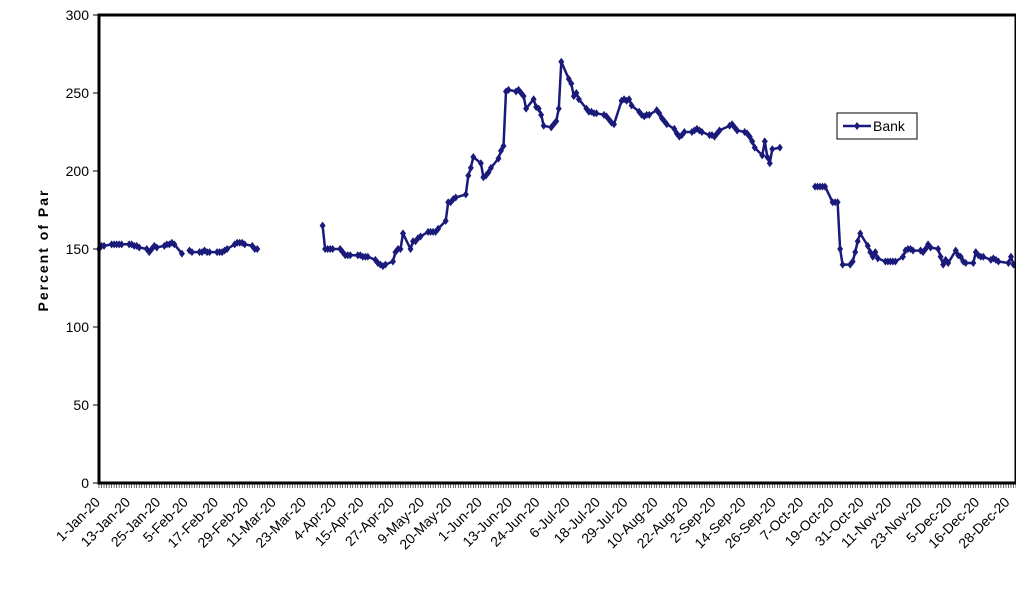  Describe the element at coordinates (78, 171) in the screenshot. I see `y-tick-label: 200` at that location.